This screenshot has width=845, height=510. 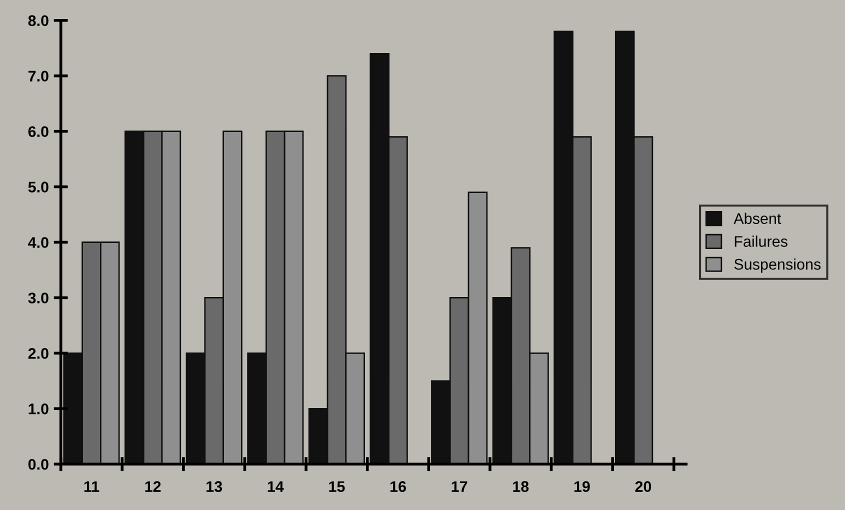 What do you see at coordinates (38, 464) in the screenshot?
I see `y-tick-label: 0.0` at bounding box center [38, 464].